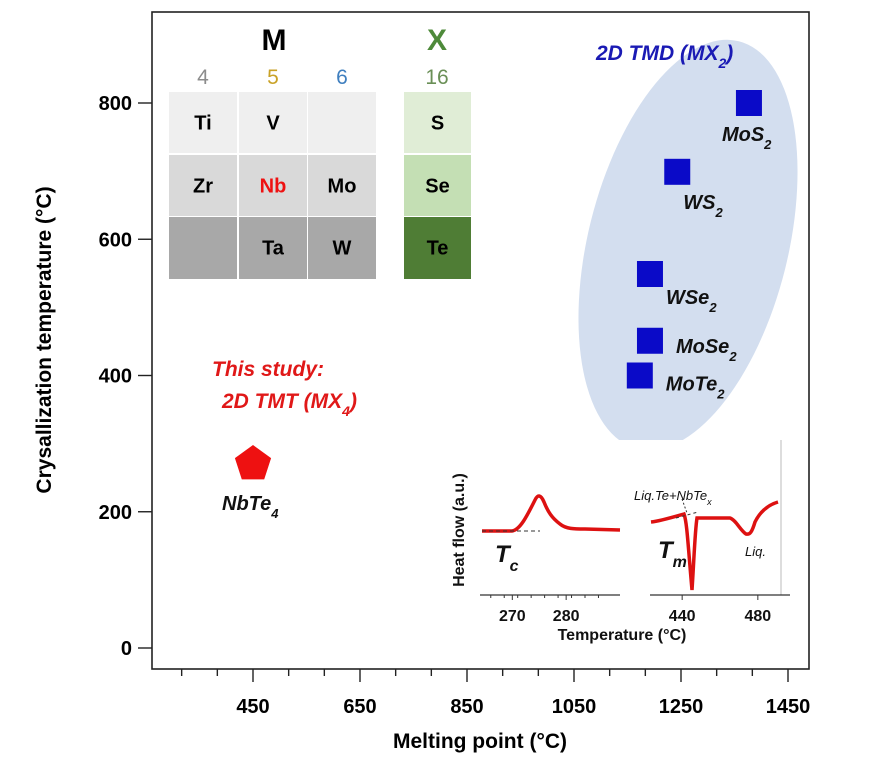 The width and height of the screenshot is (869, 757). What do you see at coordinates (289, 404) in the screenshot?
I see `tmt-group-label: 2D TMT (MX4)` at bounding box center [289, 404].